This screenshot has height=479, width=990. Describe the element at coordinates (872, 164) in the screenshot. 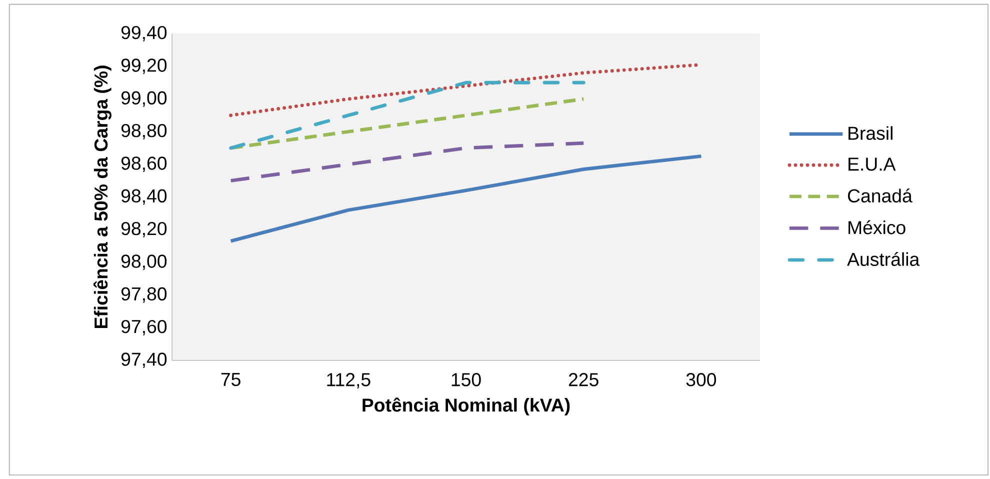

I see `legend-label: E.U.A` at that location.